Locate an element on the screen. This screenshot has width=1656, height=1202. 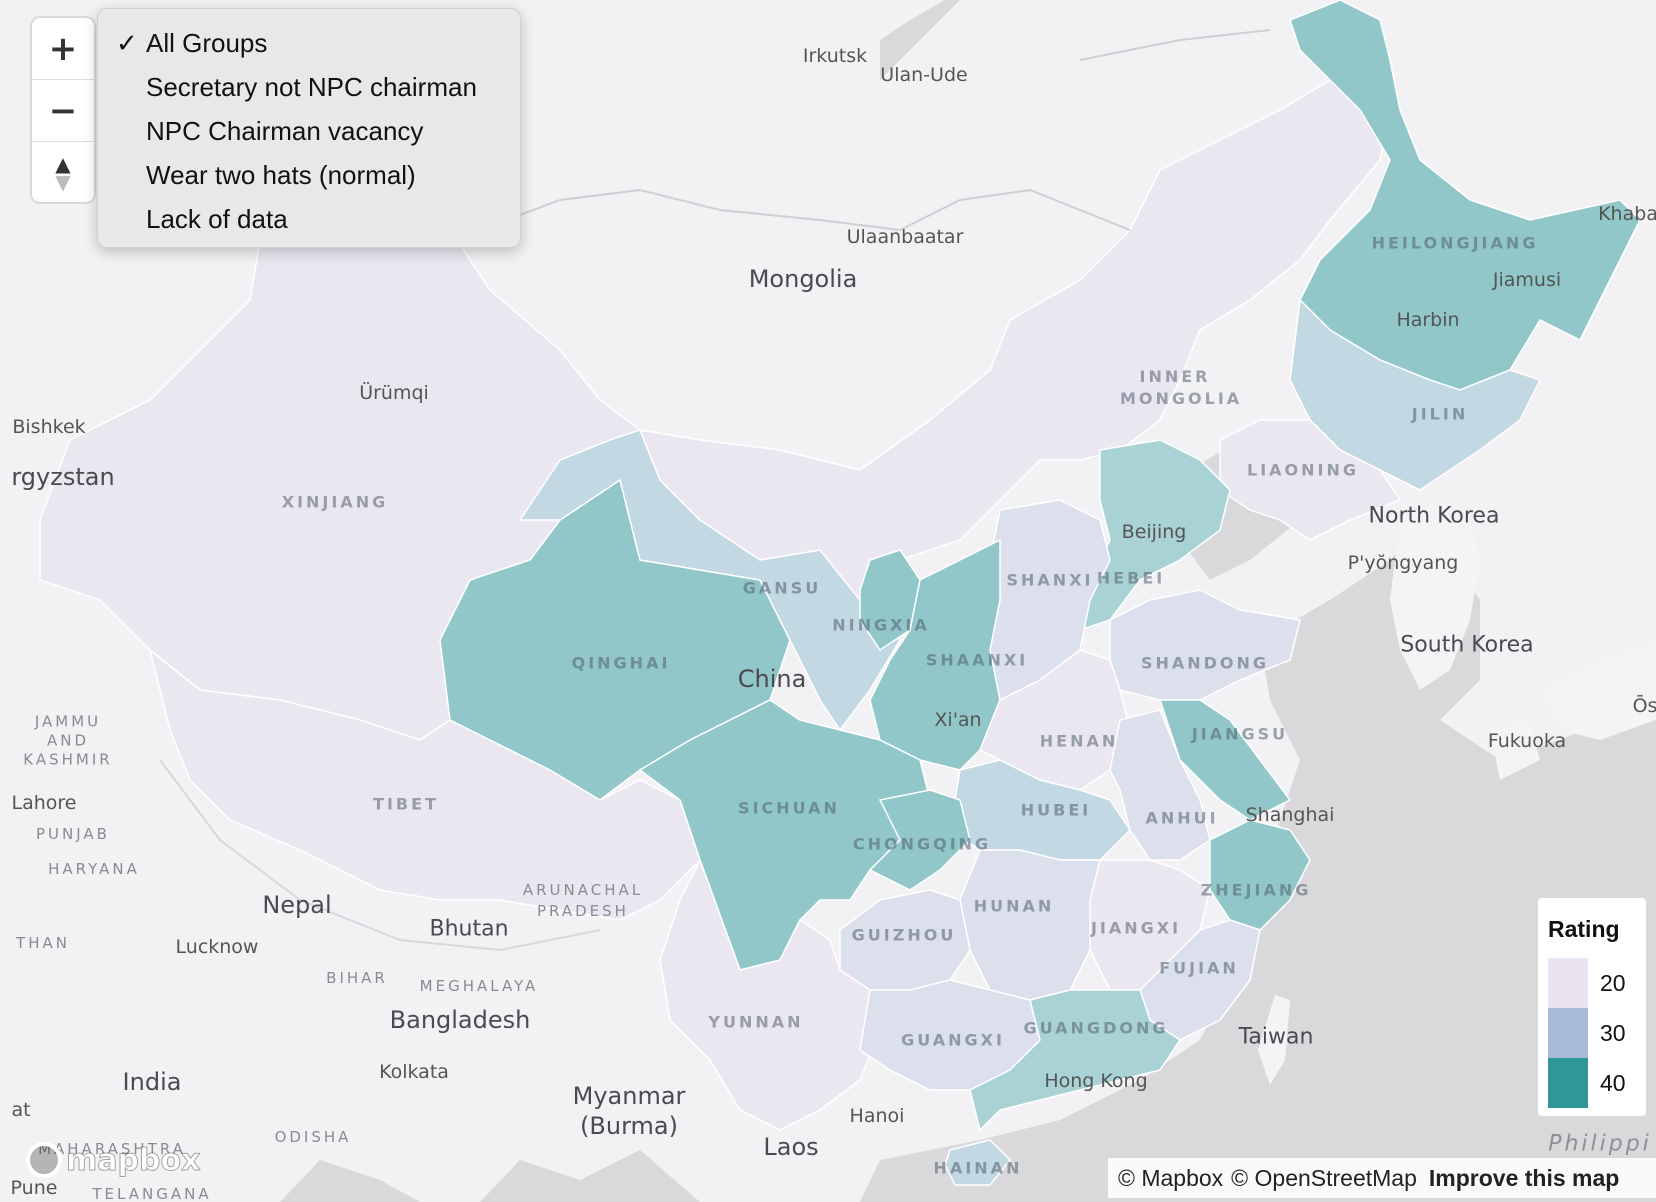
mapbox-attribution-link: © Mapbox is located at coordinates (1171, 1177).